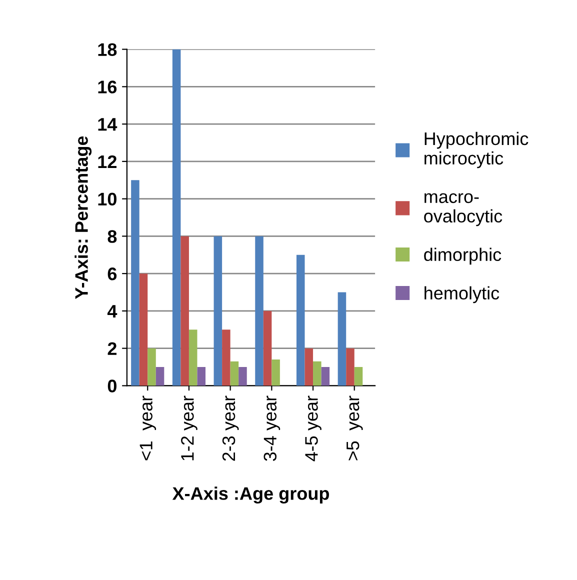 The width and height of the screenshot is (577, 580). What do you see at coordinates (107, 49) in the screenshot?
I see `y-tick-label: 18` at bounding box center [107, 49].